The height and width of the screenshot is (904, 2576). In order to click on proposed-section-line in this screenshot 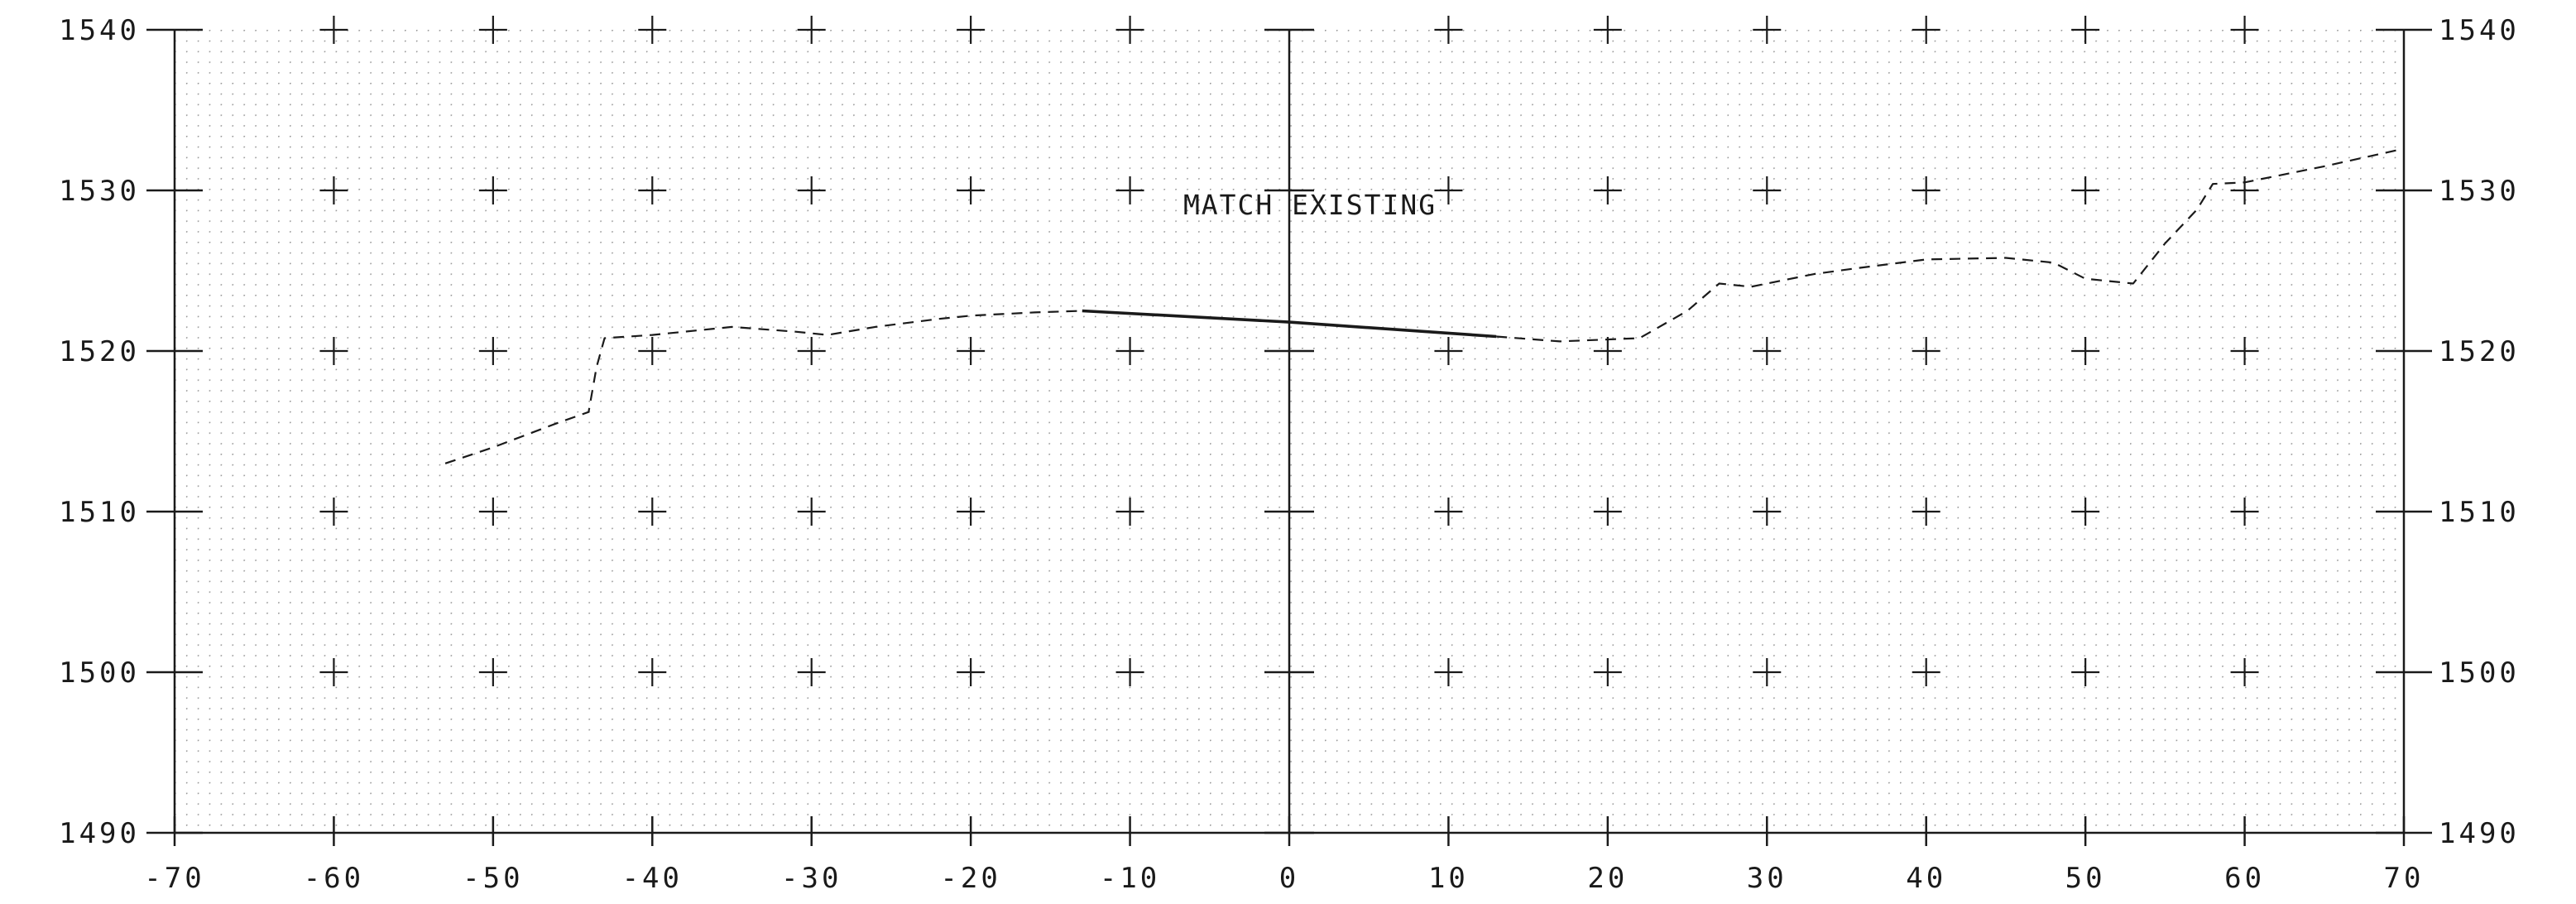, I will do `click(1290, 324)`.